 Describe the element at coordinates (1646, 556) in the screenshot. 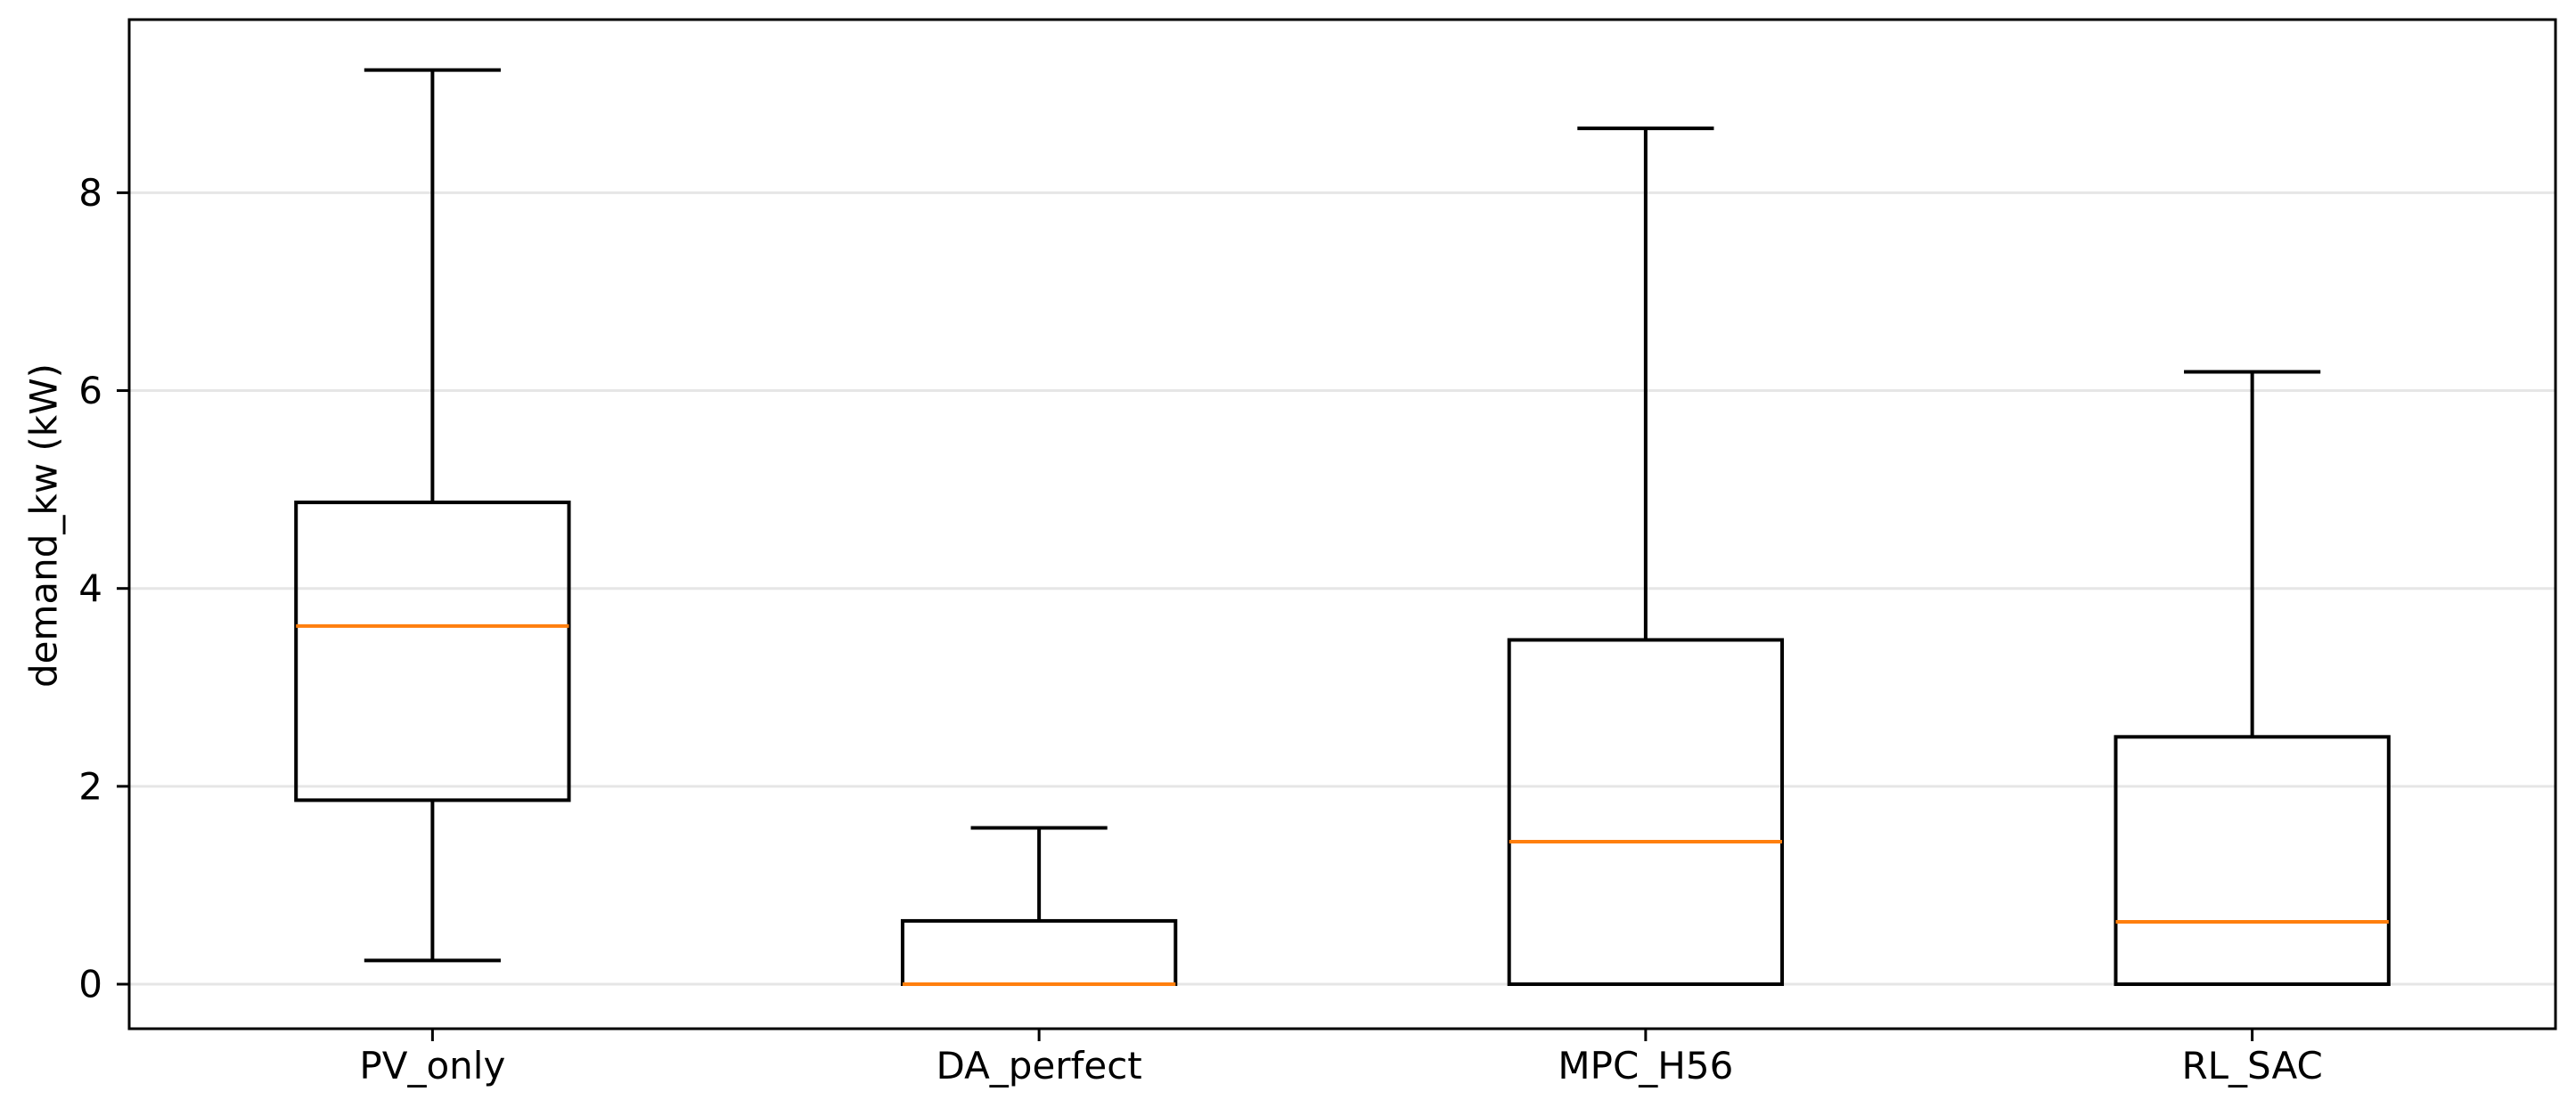

I see `box-MPC_H56` at that location.